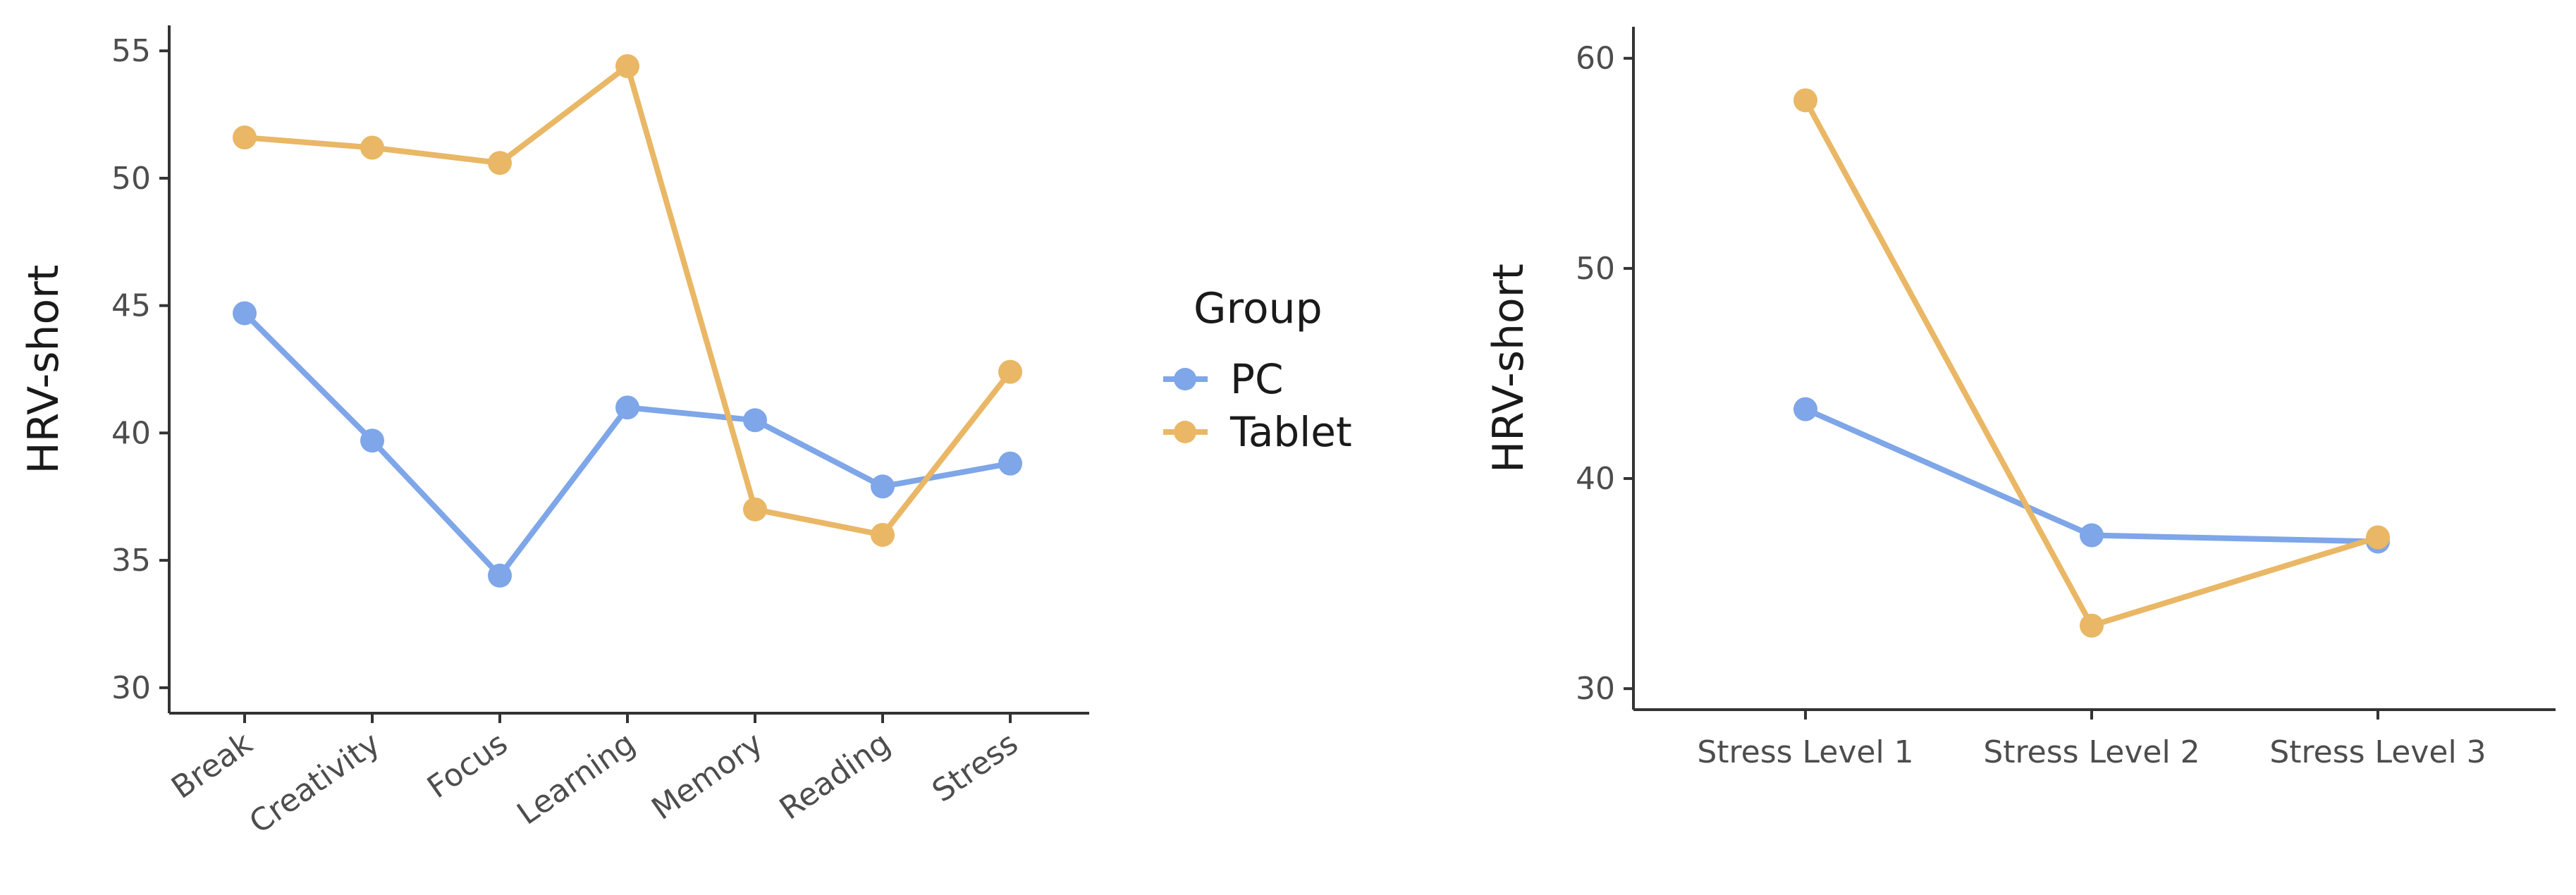 This screenshot has height=895, width=2576. Describe the element at coordinates (315, 783) in the screenshot. I see `left-x-tick-label: Creativity` at that location.